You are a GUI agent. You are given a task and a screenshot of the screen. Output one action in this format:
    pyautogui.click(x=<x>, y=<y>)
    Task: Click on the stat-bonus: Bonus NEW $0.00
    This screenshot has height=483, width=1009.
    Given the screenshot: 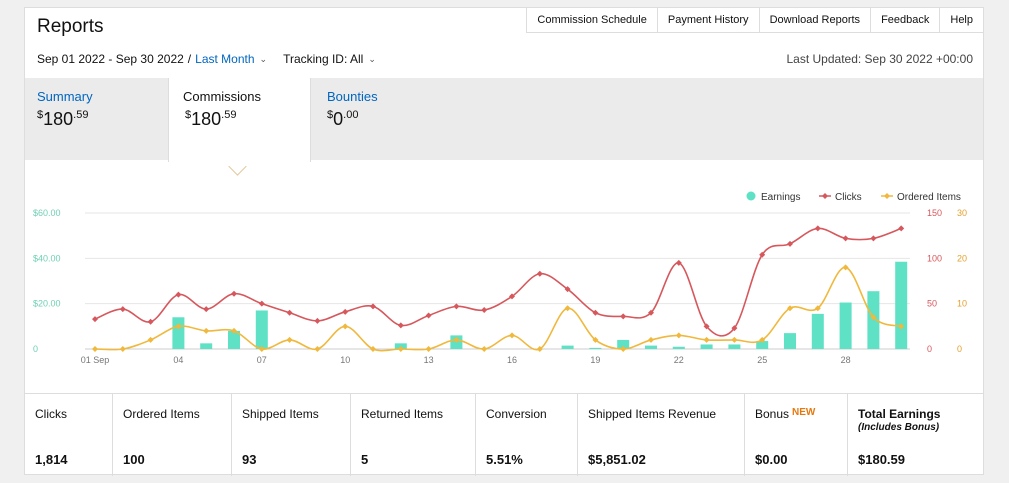 What is the action you would take?
    pyautogui.click(x=796, y=435)
    